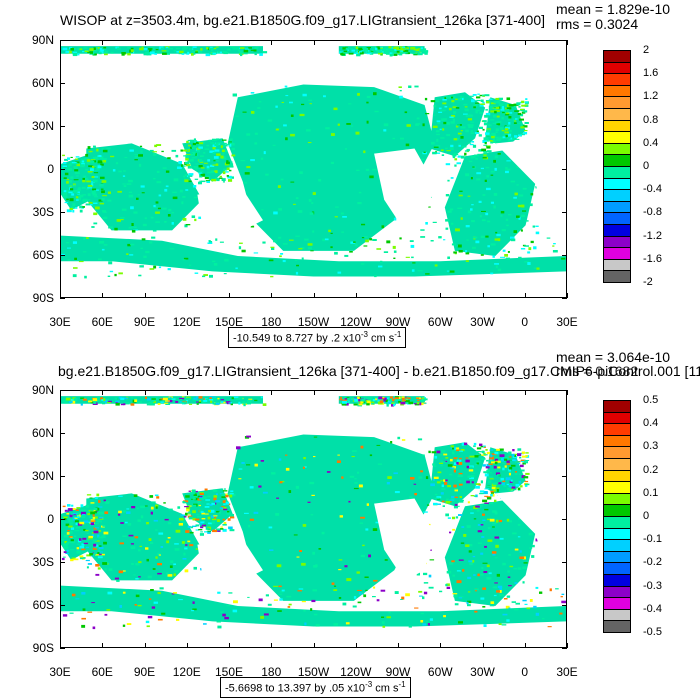 This screenshot has height=700, width=700. Describe the element at coordinates (42, 40) in the screenshot. I see `lat-label: 90N` at that location.